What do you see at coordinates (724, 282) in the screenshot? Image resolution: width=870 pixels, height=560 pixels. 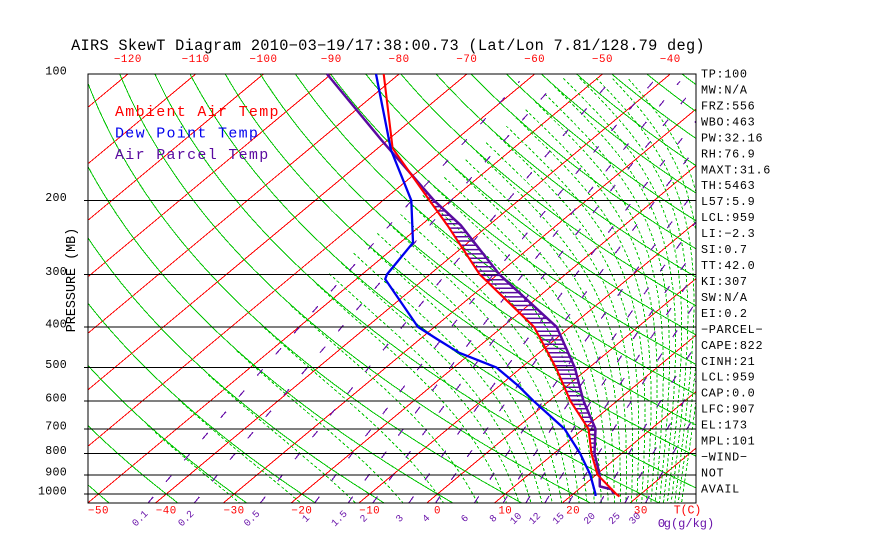 I see `svg-text: KI:307` at bounding box center [724, 282].